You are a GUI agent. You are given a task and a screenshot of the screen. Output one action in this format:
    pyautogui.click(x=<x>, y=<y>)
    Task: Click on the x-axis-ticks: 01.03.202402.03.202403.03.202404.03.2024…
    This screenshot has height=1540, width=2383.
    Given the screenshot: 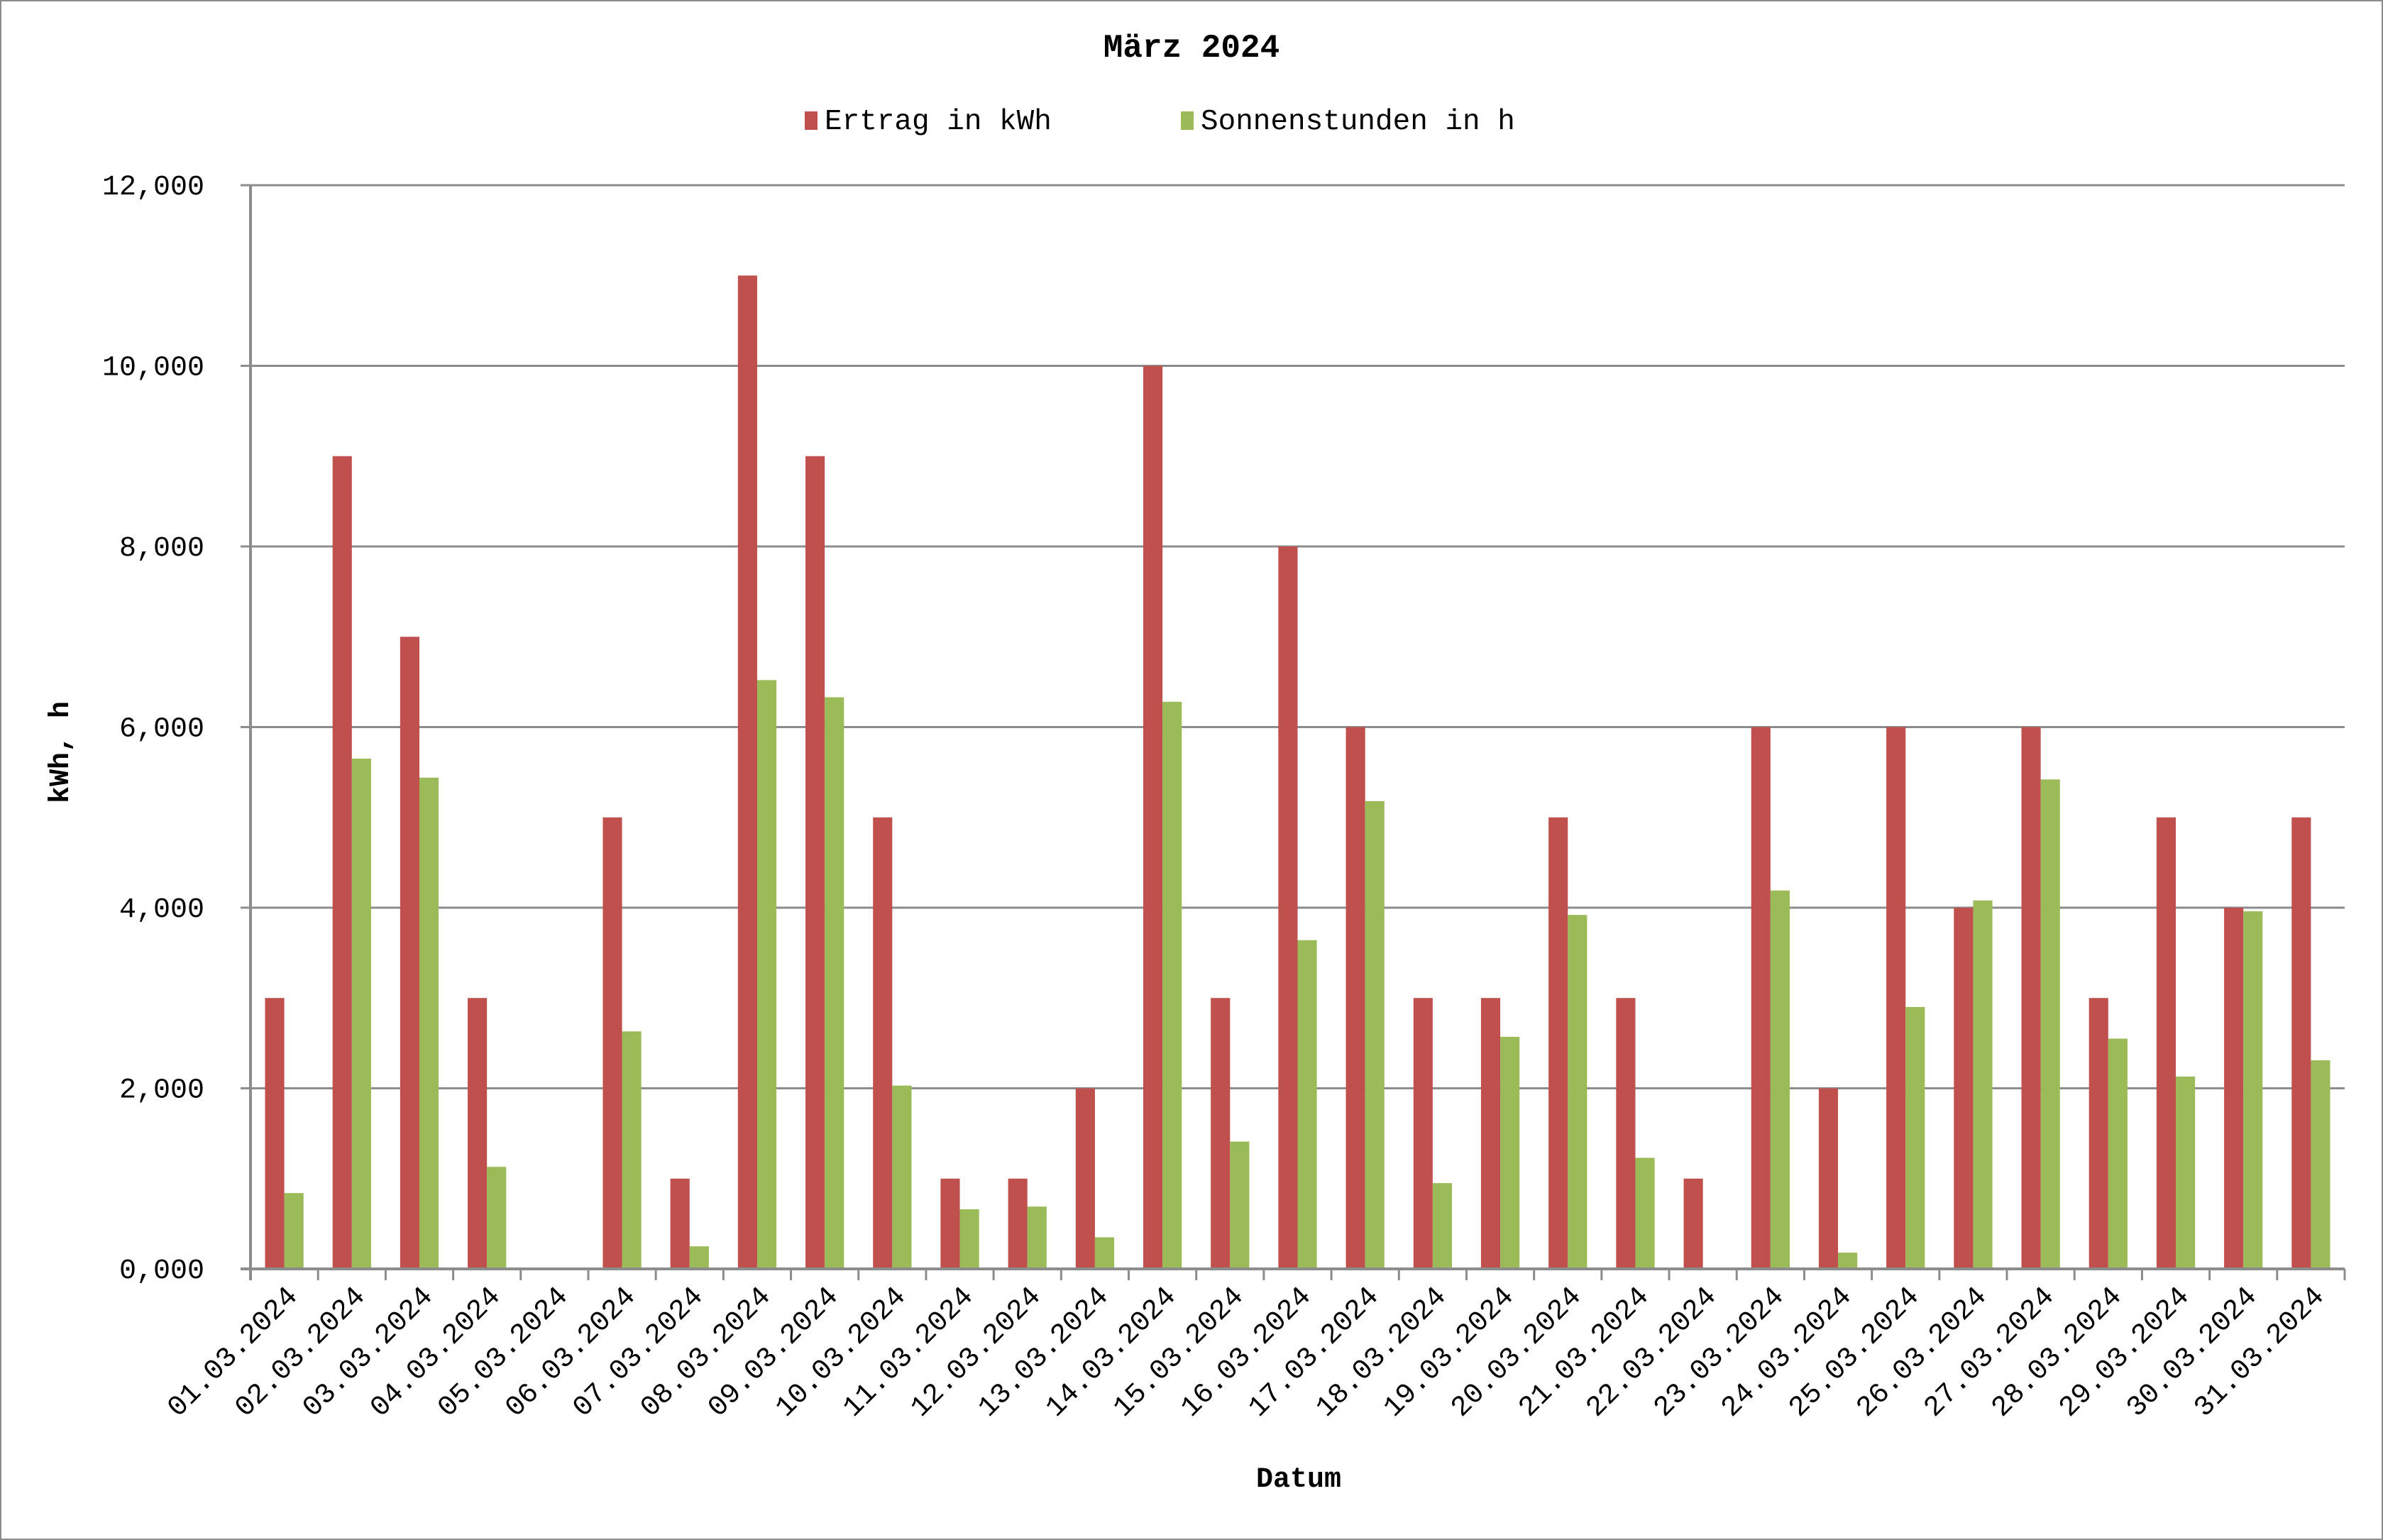 What is the action you would take?
    pyautogui.click(x=1246, y=1353)
    